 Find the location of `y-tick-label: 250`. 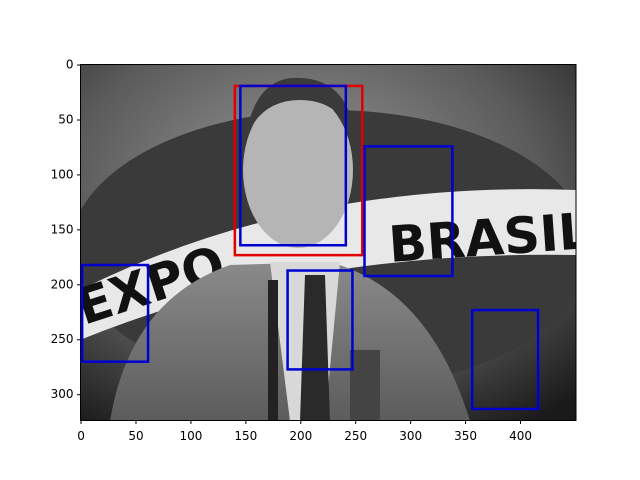

y-tick-label: 250 is located at coordinates (62, 339).